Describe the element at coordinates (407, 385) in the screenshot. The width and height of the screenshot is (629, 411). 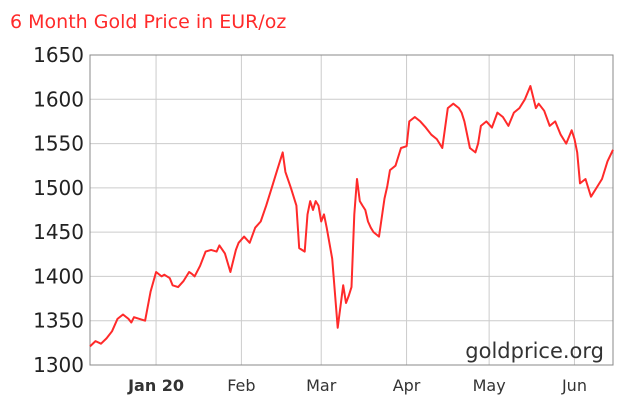
I see `x-tick-label: Apr` at that location.